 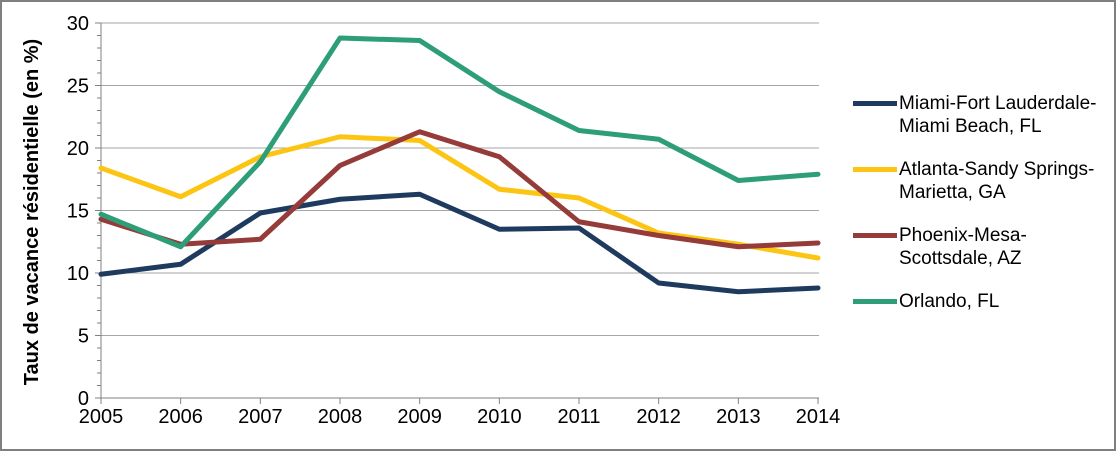 What do you see at coordinates (499, 417) in the screenshot?
I see `x-tick-label: 2010` at bounding box center [499, 417].